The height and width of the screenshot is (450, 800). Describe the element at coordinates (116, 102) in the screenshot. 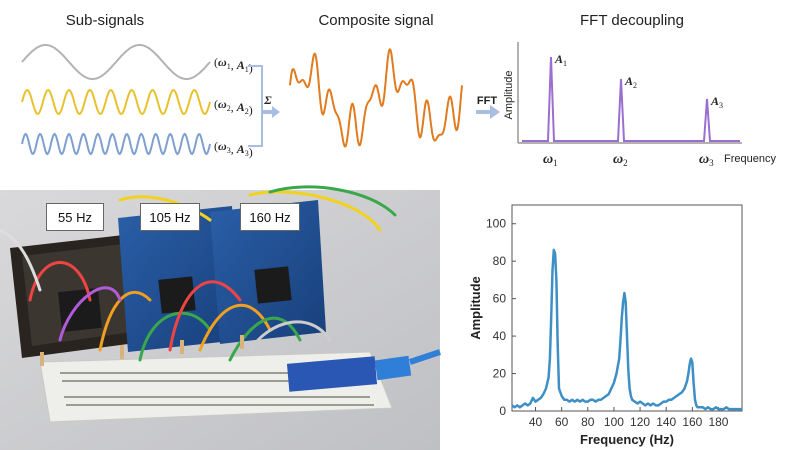

I see `sub-signal-2-wave` at that location.